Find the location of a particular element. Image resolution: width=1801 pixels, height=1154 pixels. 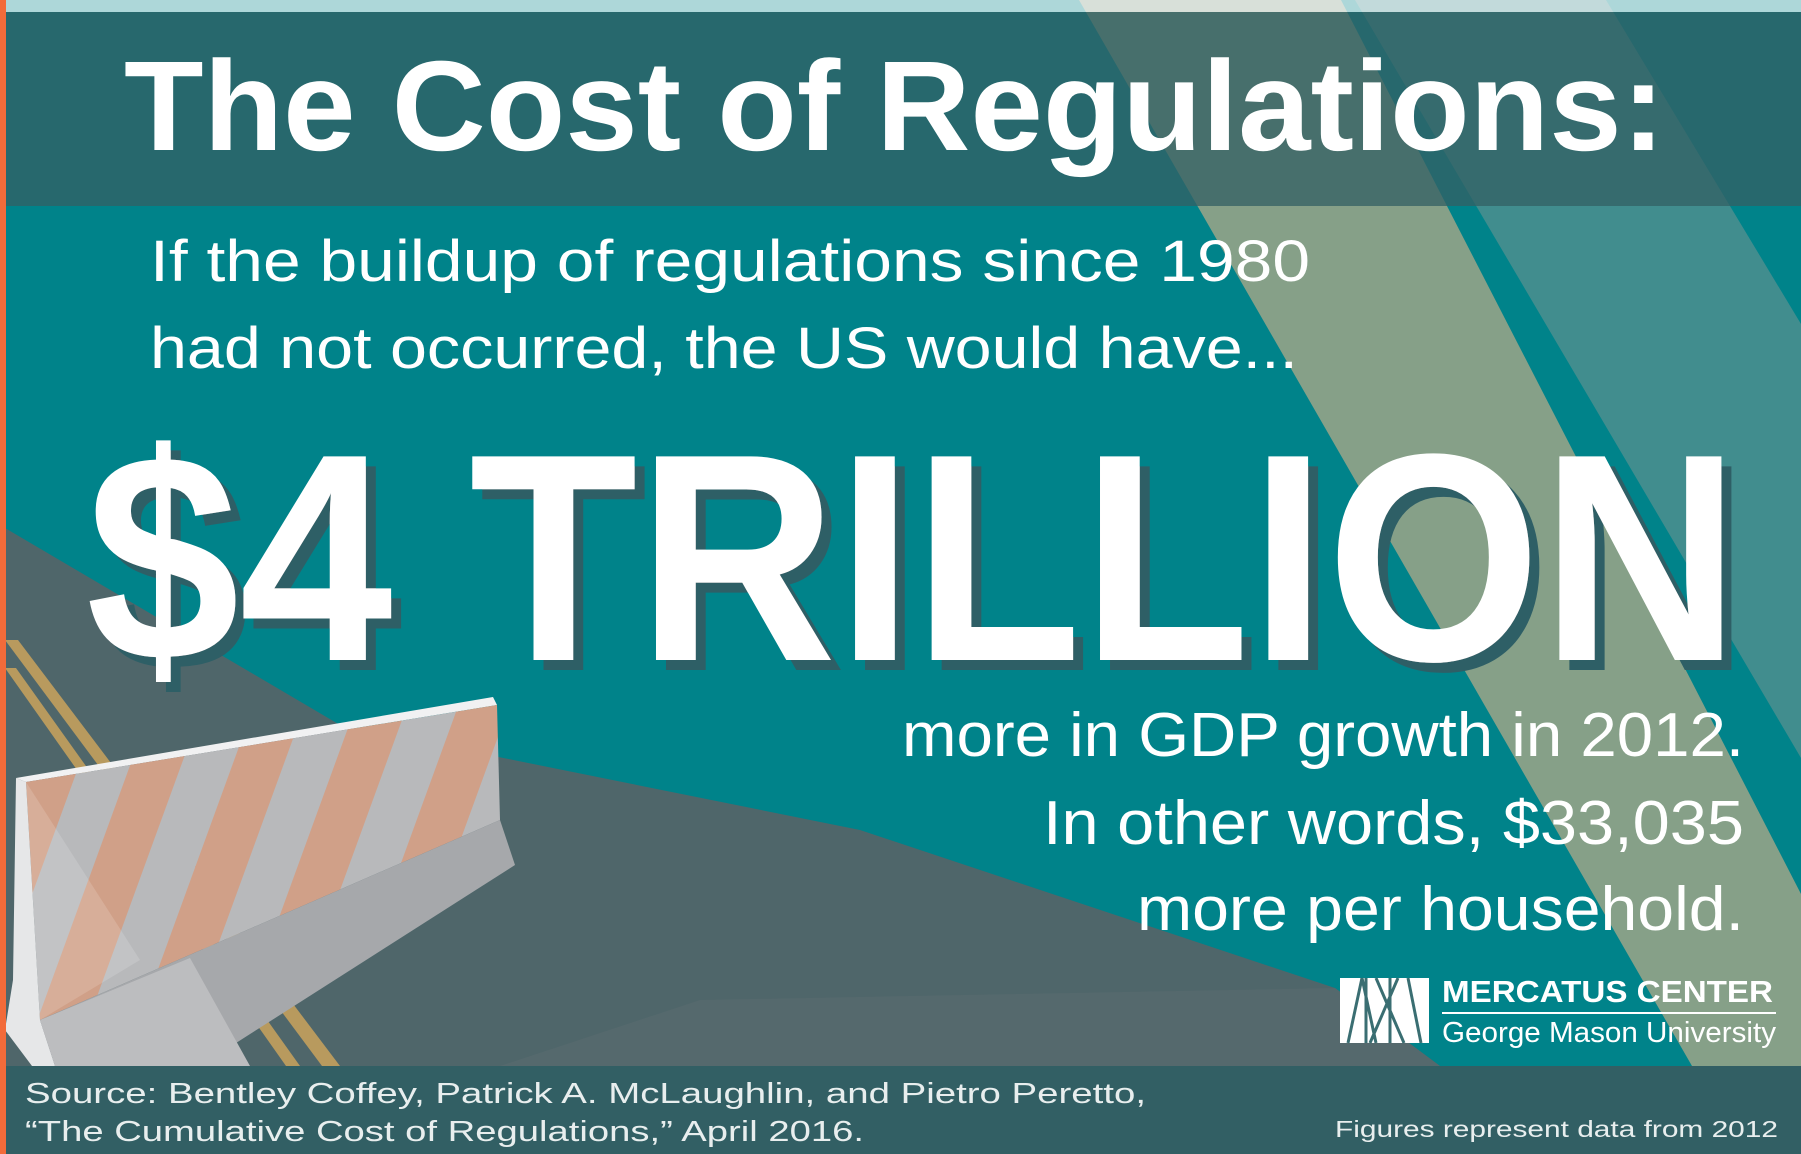

road-shade is located at coordinates (970, 1027).